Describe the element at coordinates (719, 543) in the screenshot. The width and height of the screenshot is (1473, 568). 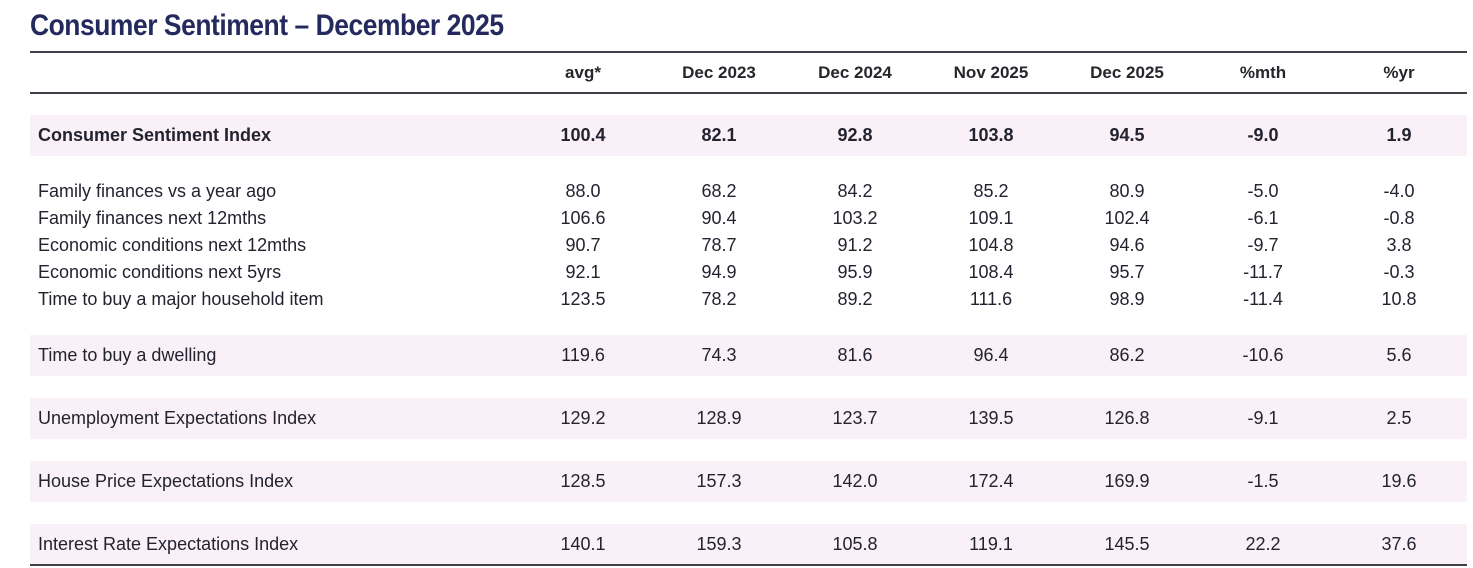
I see `cell-value: 159.3` at that location.